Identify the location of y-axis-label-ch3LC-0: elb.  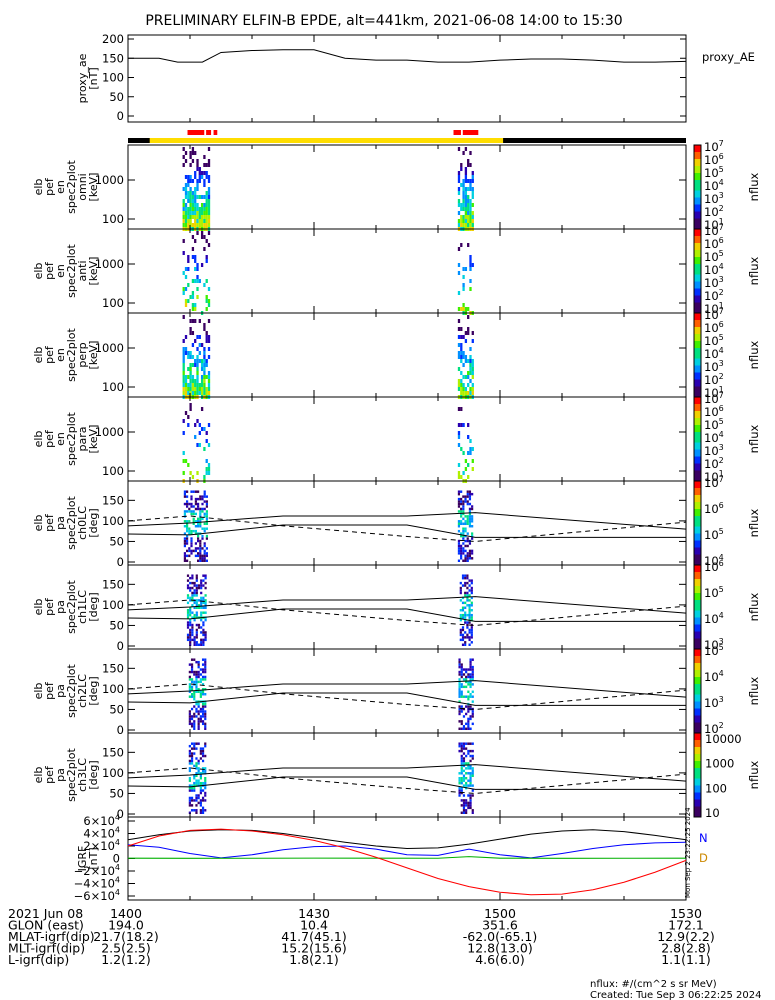
(38, 775).